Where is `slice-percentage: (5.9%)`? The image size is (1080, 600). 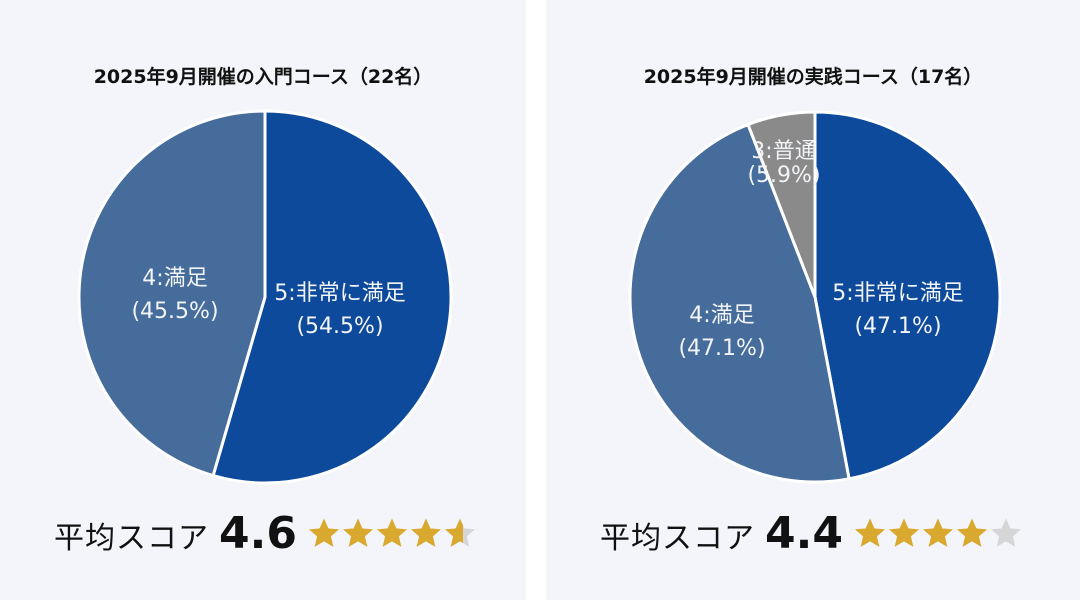
slice-percentage: (5.9%) is located at coordinates (783, 175).